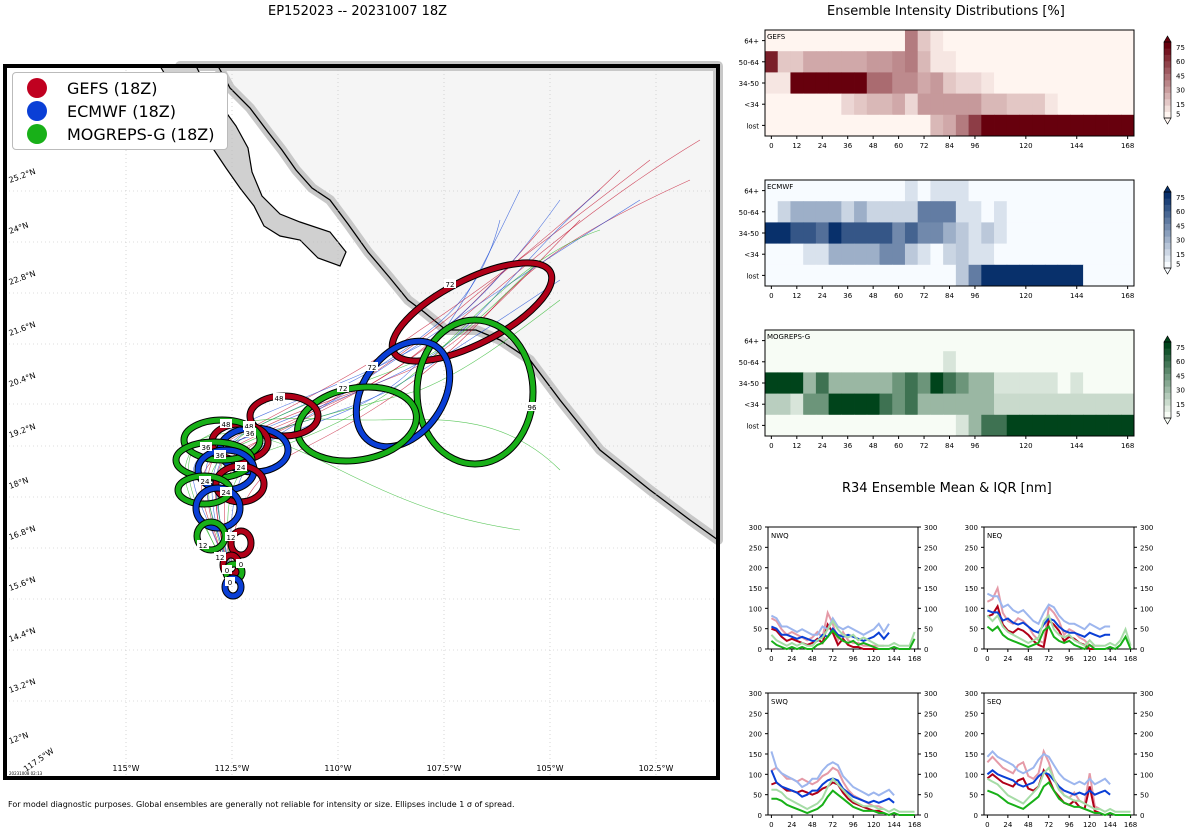 The image size is (1200, 840). I want to click on r34-y-tick-label: 300, so click(755, 528).